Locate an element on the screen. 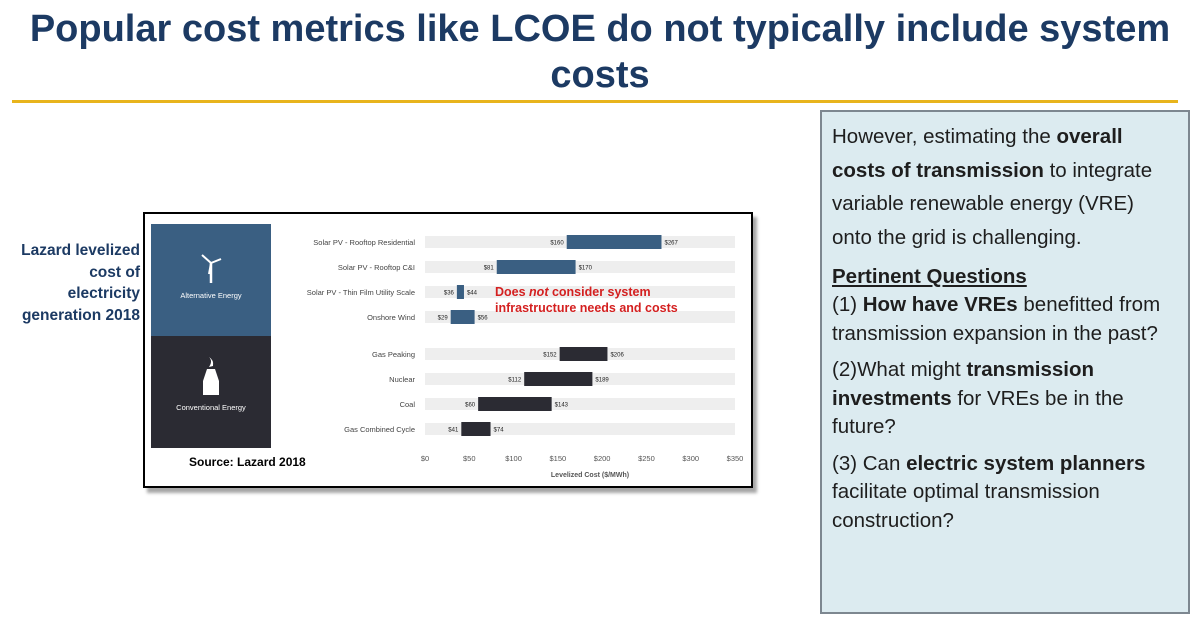  bar-low-label: $60 is located at coordinates (470, 406).